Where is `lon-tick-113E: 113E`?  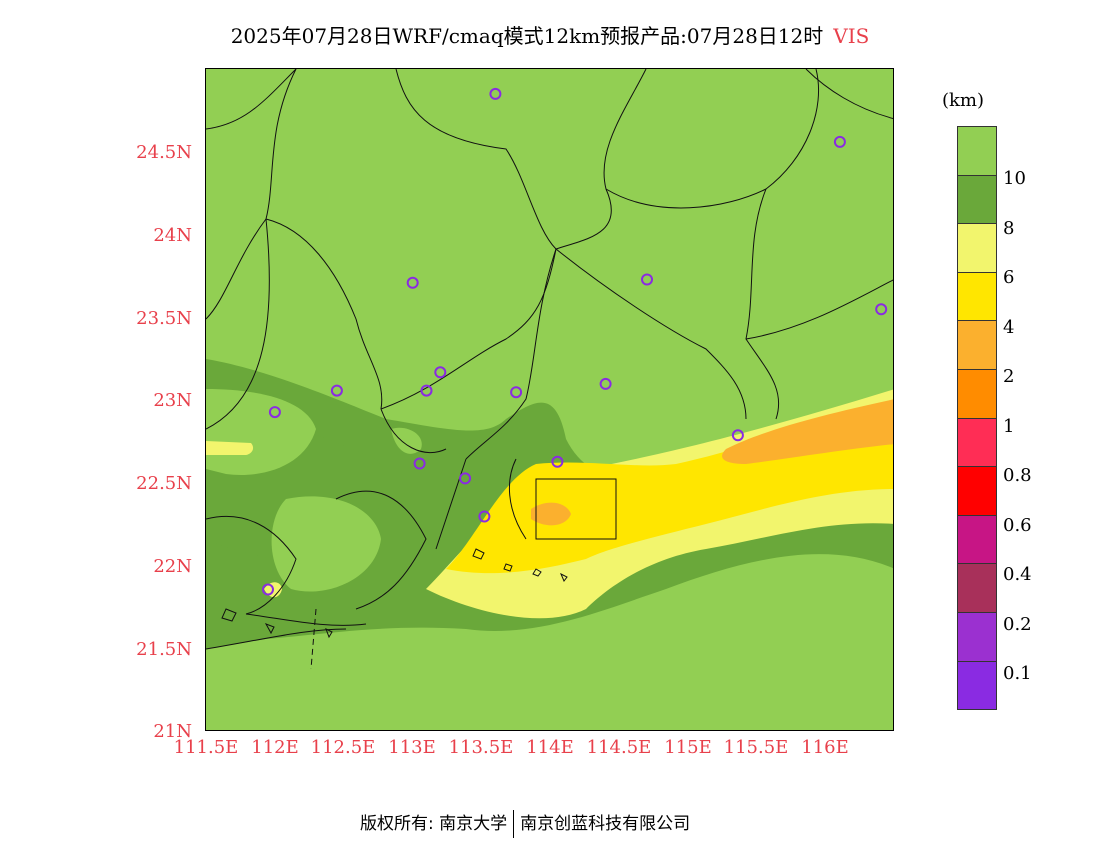 lon-tick-113E: 113E is located at coordinates (412, 747).